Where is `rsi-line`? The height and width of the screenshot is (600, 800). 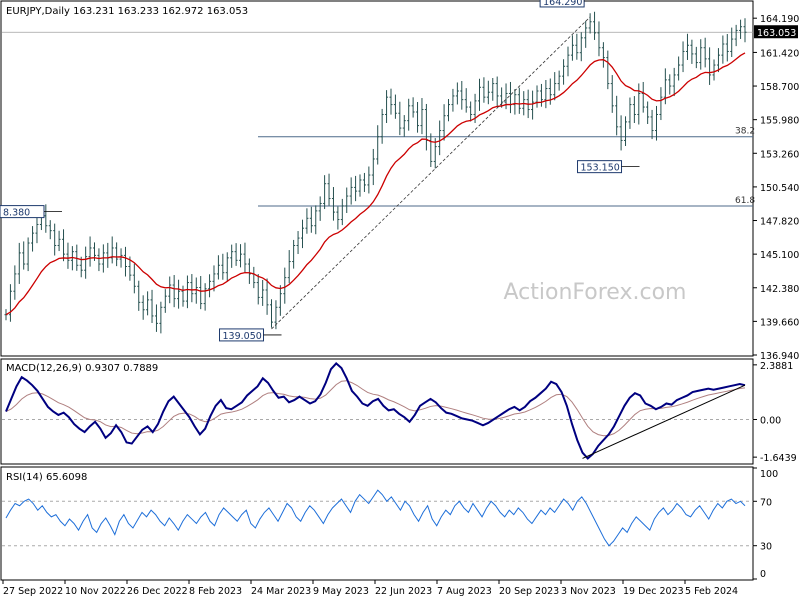 rsi-line is located at coordinates (375, 518).